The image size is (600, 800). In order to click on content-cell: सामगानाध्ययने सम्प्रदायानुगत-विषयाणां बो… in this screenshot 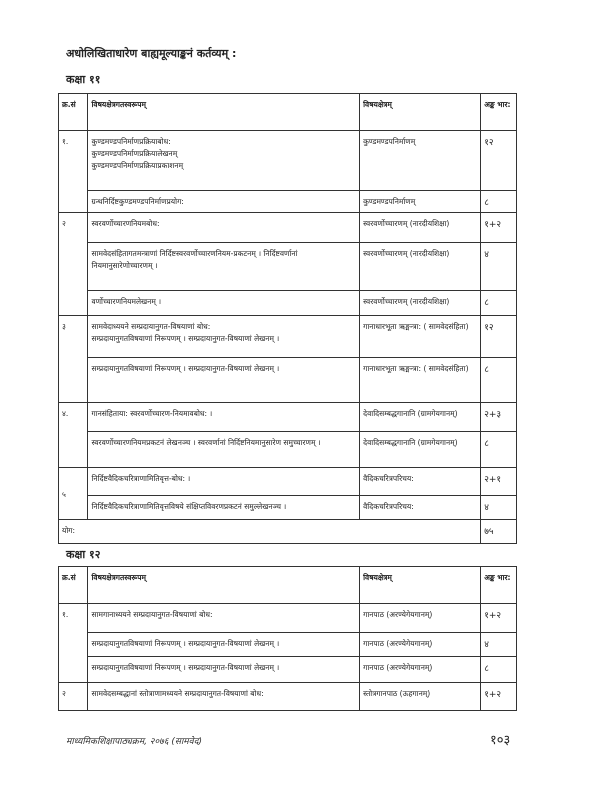, I will do `click(224, 618)`.